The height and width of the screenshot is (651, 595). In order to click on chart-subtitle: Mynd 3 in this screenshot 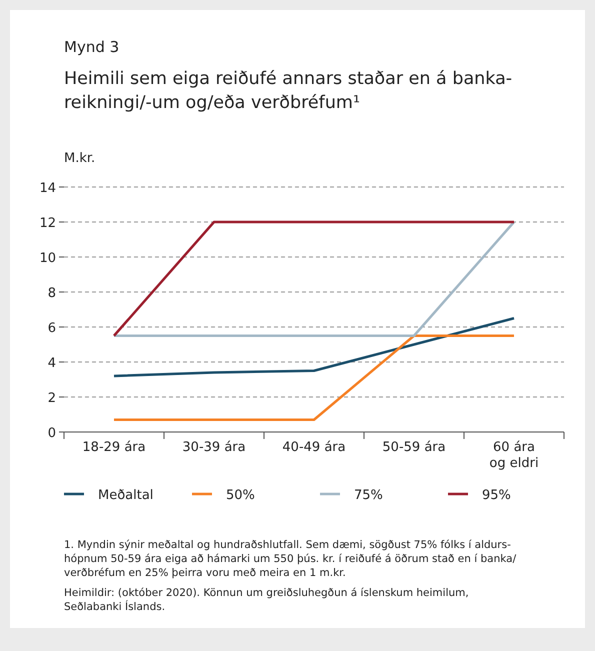, I will do `click(92, 47)`.